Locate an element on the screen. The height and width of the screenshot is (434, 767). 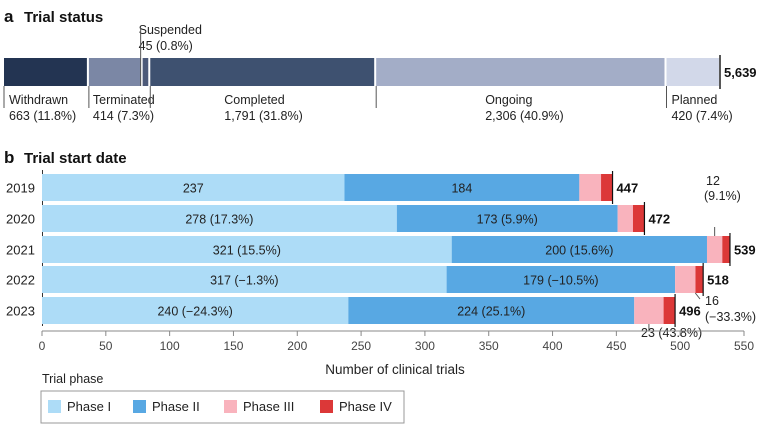
annotation-2021-count: 12 is located at coordinates (713, 181).